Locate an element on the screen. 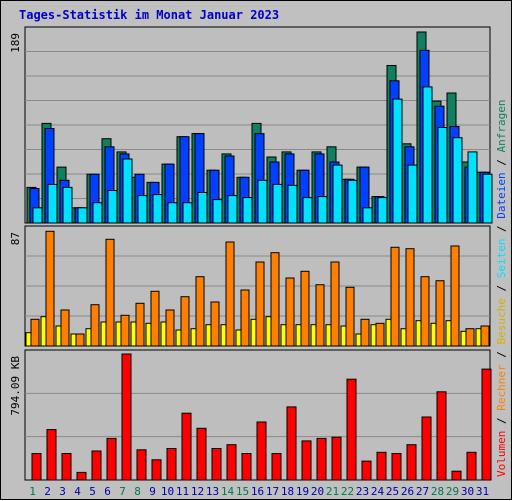 The width and height of the screenshot is (512, 501). x-tick-day-26: 26 is located at coordinates (407, 491).